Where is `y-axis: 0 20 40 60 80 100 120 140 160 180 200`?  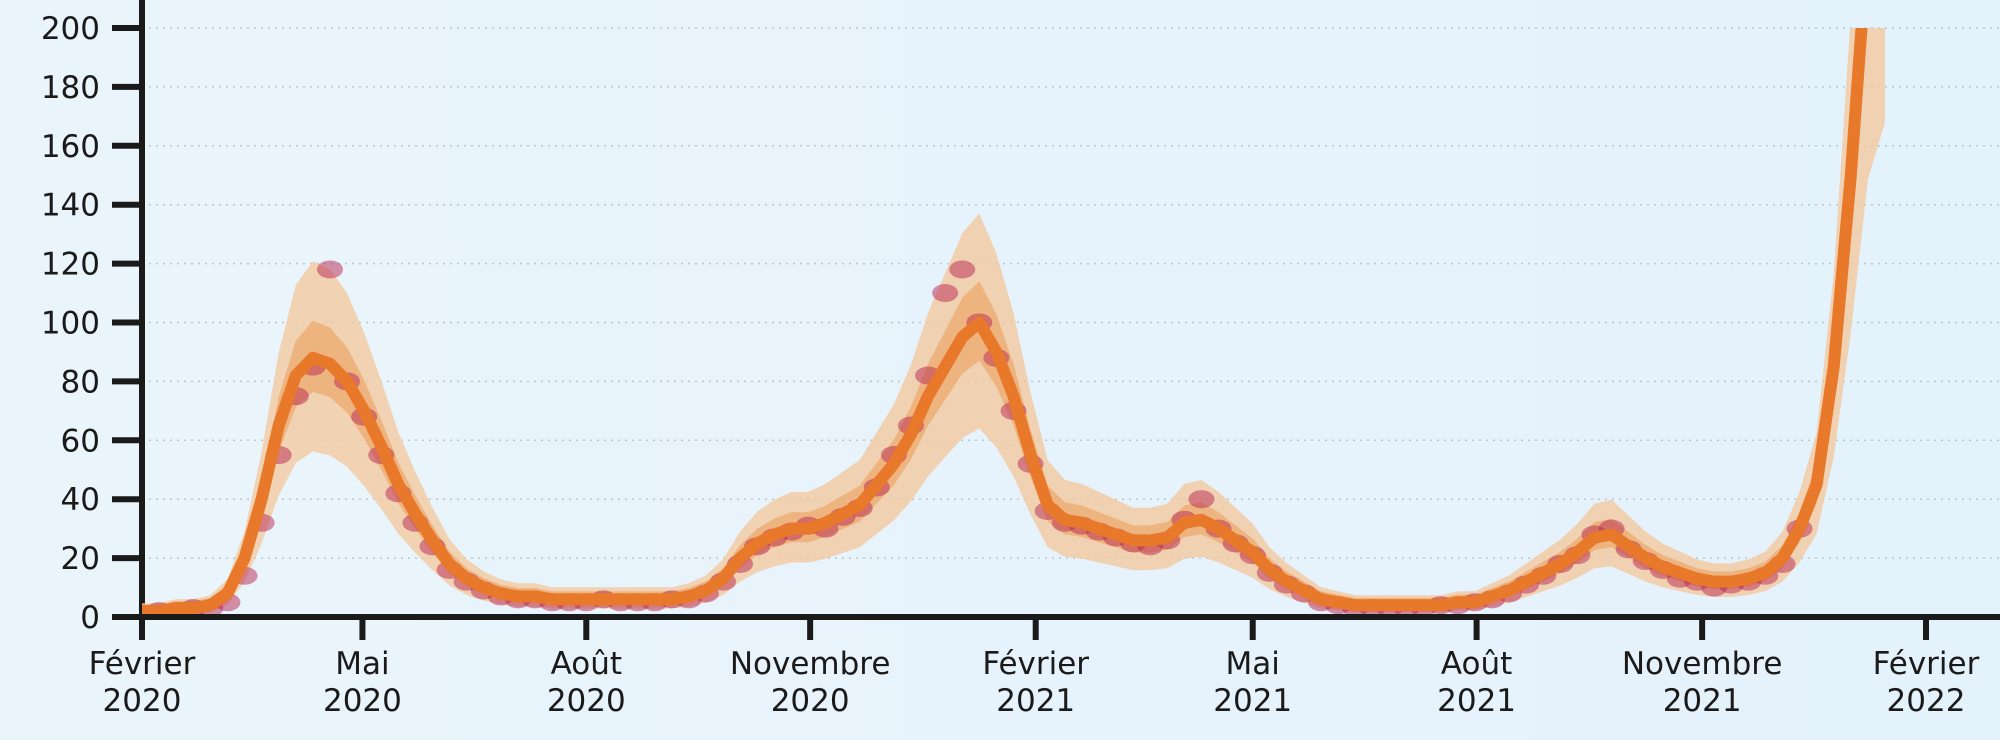 y-axis: 0 20 40 60 80 100 120 140 160 180 200 is located at coordinates (93, 320).